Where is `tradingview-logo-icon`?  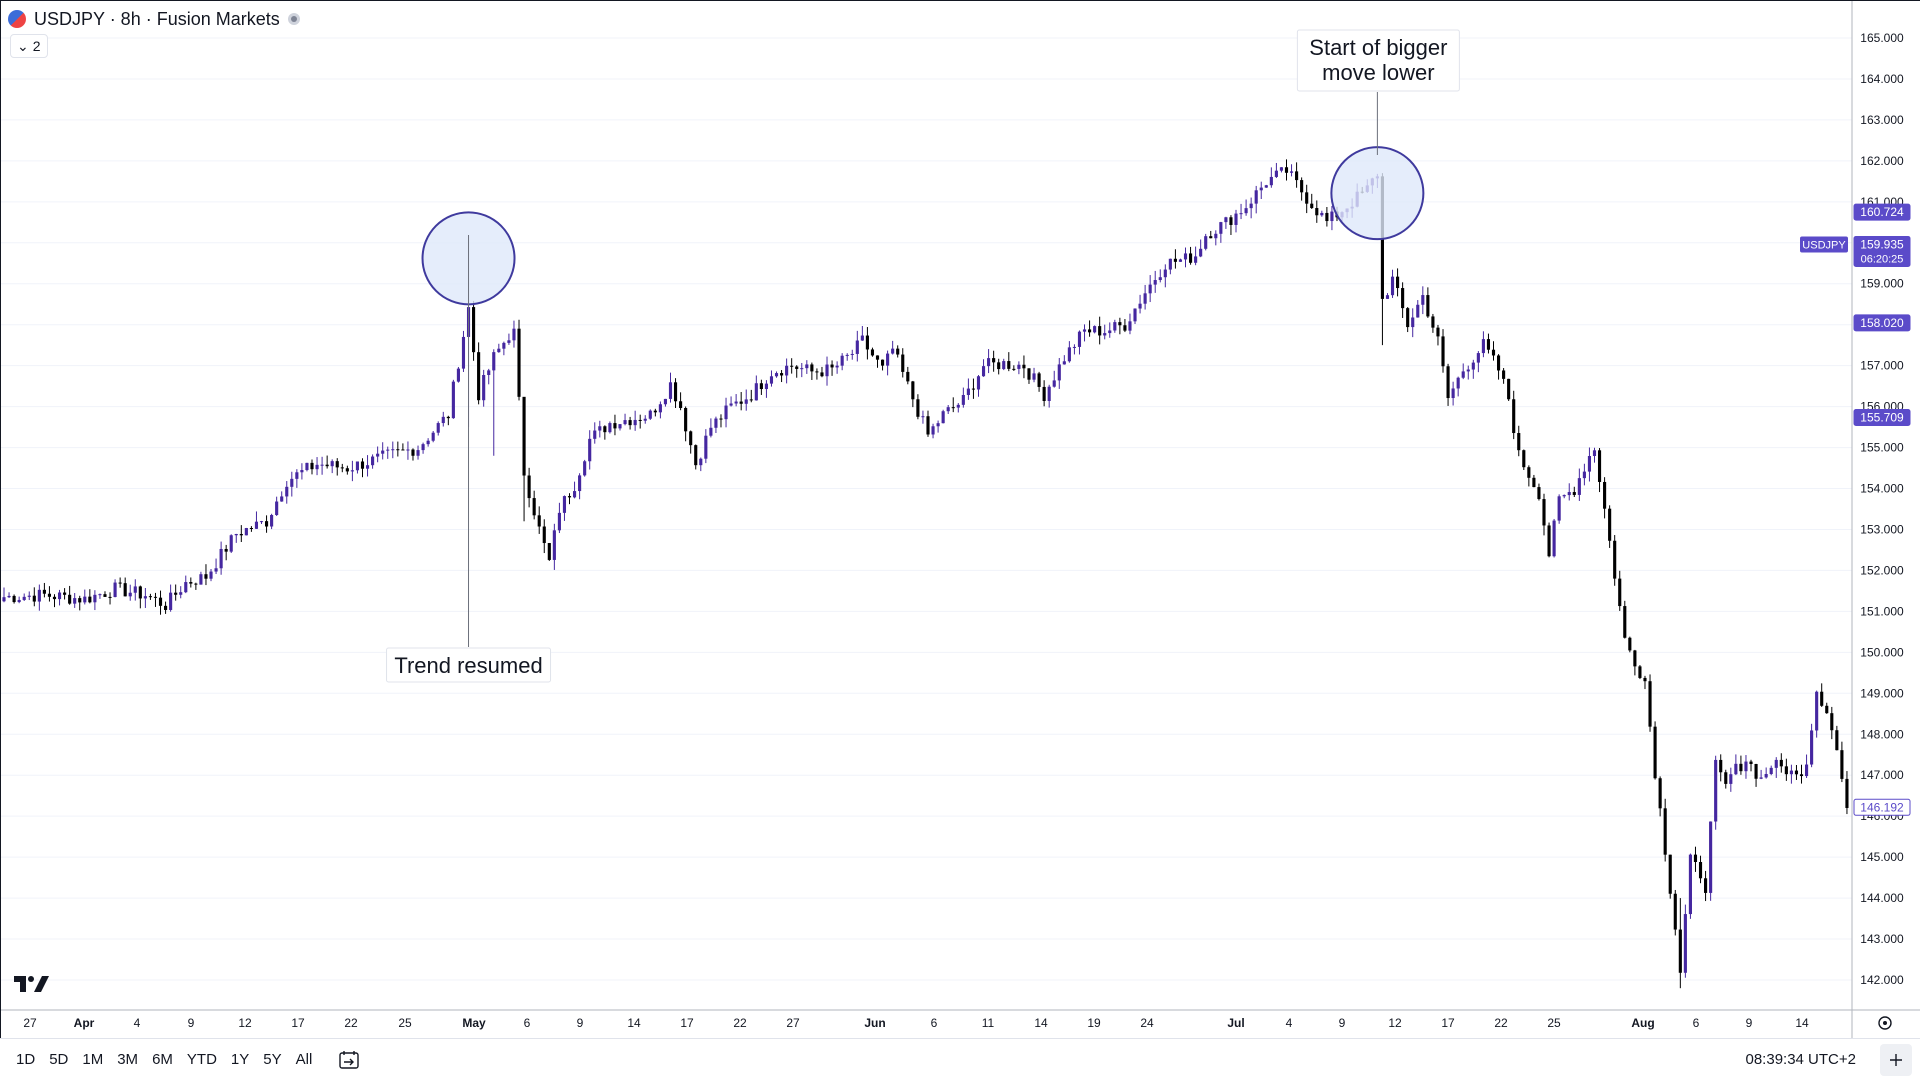
tradingview-logo-icon is located at coordinates (31, 983).